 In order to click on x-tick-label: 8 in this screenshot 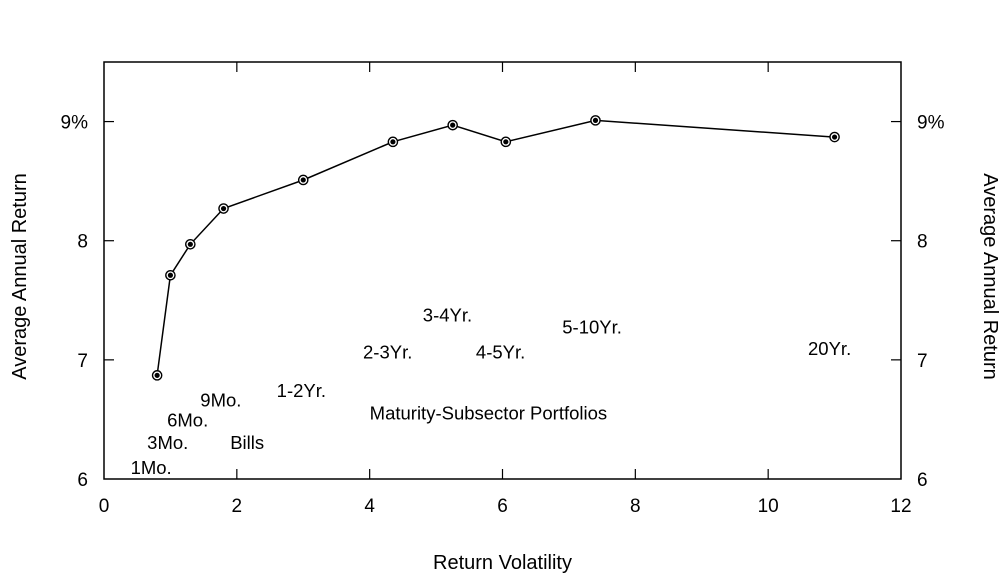, I will do `click(635, 506)`.